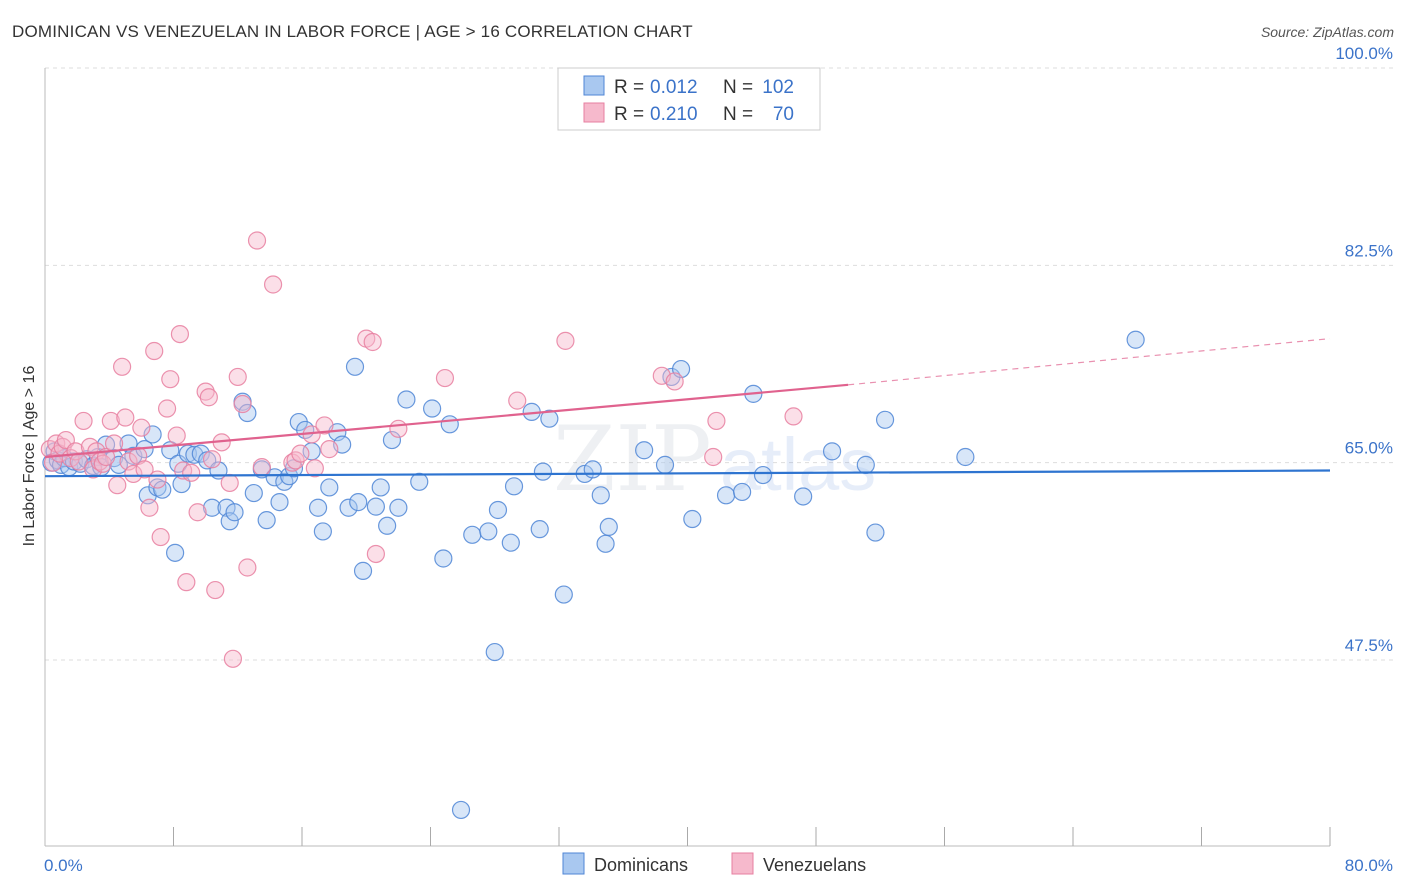  I want to click on legend-swatch-venezuelans, so click(742, 863).